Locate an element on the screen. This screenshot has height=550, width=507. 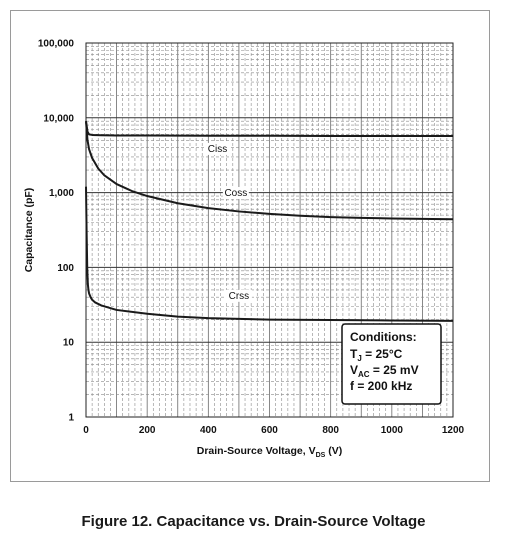
x-tick-label: 200 is located at coordinates (147, 430).